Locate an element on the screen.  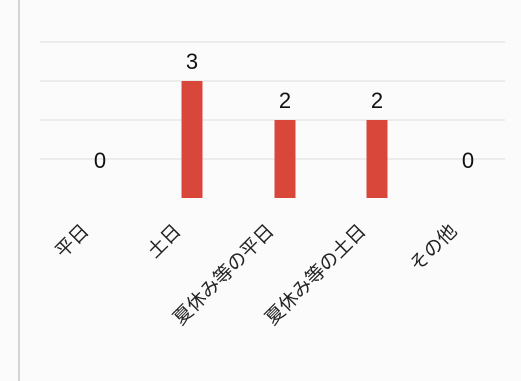
category-label: その他 is located at coordinates (434, 248).